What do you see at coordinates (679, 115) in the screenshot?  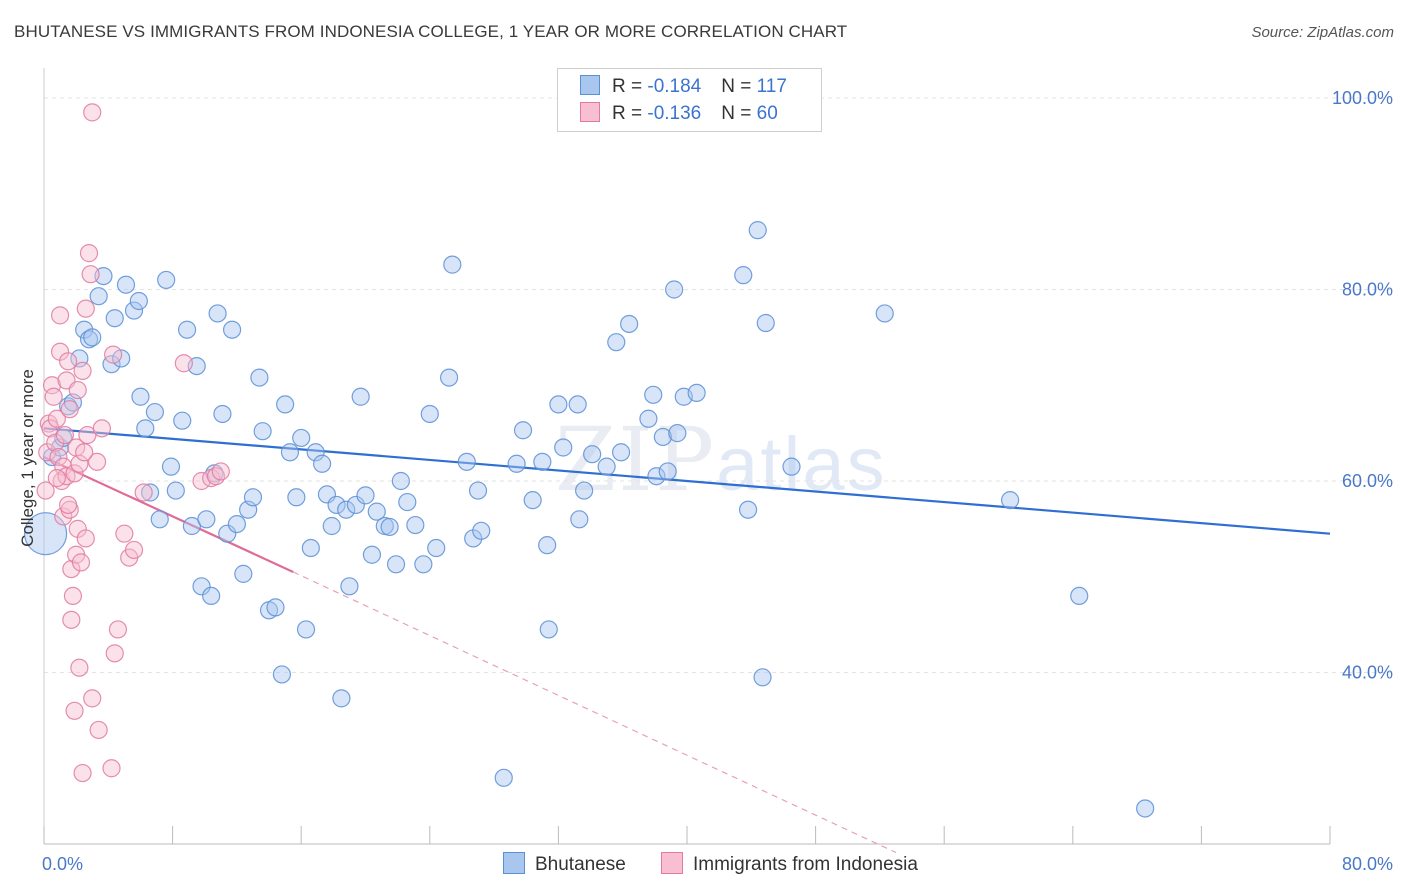 I see `legend-row-indonesia: R = -0.136 N = 60` at bounding box center [679, 115].